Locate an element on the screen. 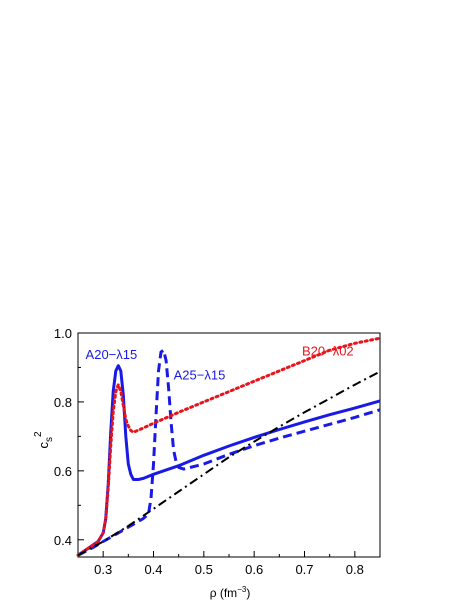 The image size is (469, 607). series-annotation: A25−λ15 is located at coordinates (200, 375).